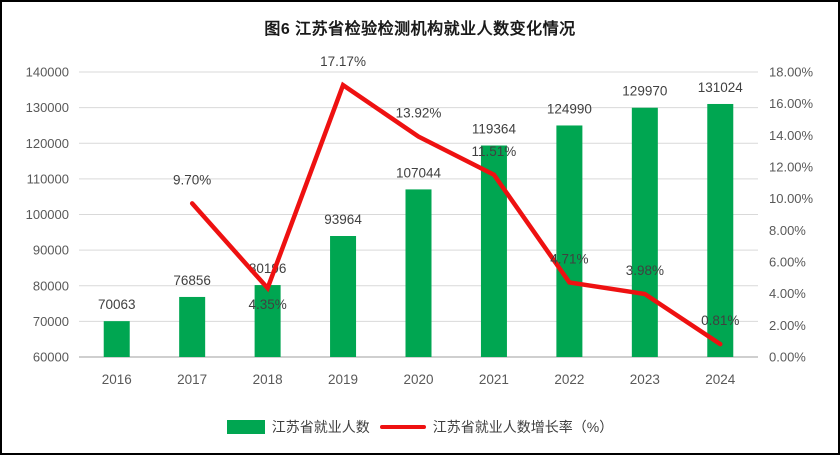 This screenshot has width=840, height=455. What do you see at coordinates (343, 379) in the screenshot?
I see `x-axis-tick-label: 2019` at bounding box center [343, 379].